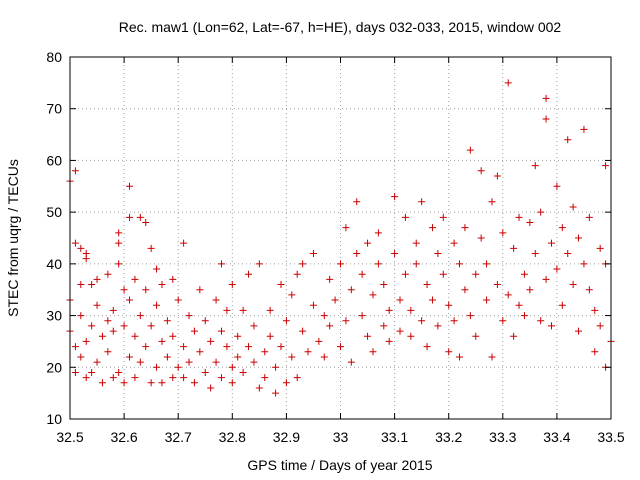 Image resolution: width=640 pixels, height=480 pixels. Describe the element at coordinates (123, 437) in the screenshot. I see `x-tick-label: 32.6` at that location.